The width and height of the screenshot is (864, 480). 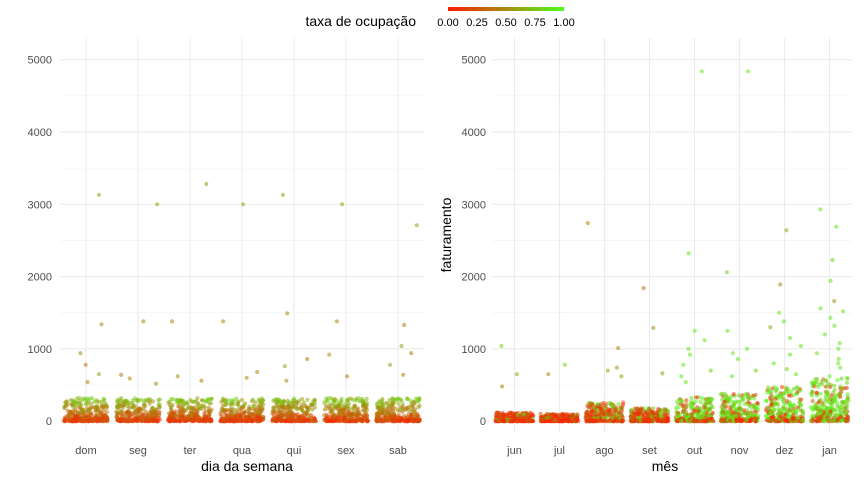 I want to click on left-x-axis-title: dia da semana, so click(x=247, y=466).